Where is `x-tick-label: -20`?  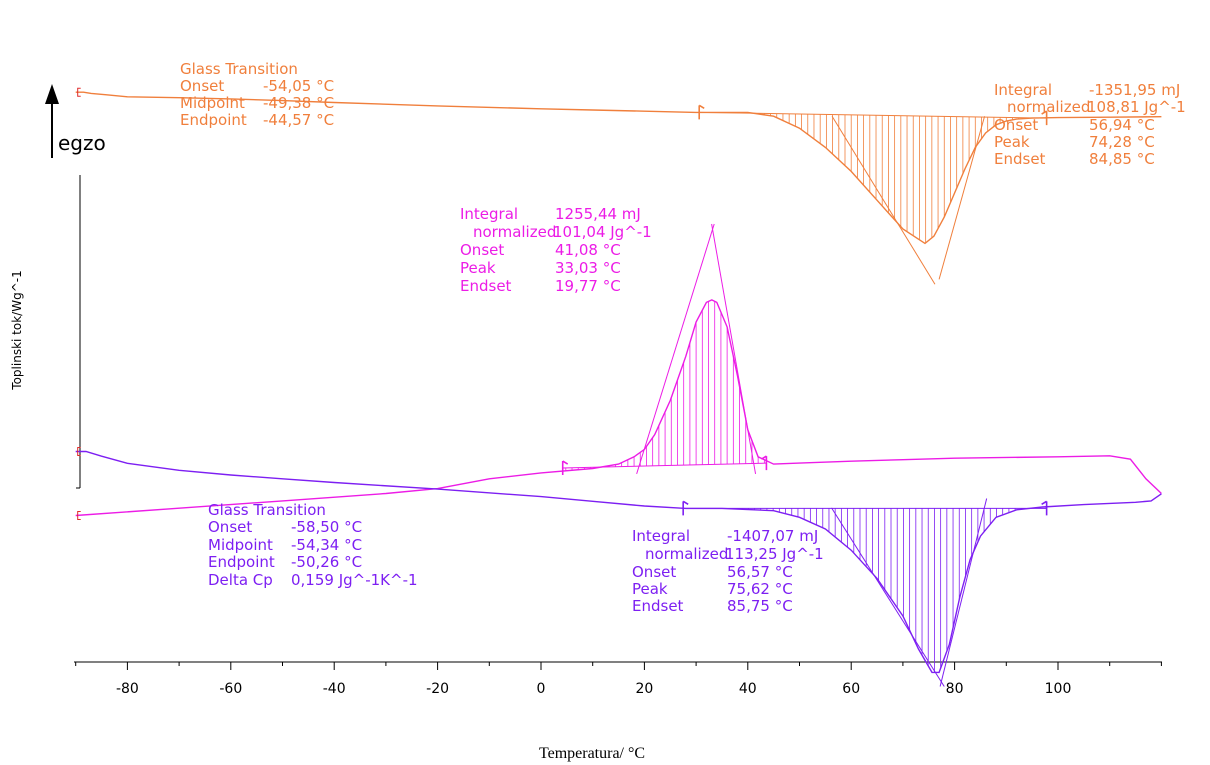
x-tick-label: -20 is located at coordinates (437, 689).